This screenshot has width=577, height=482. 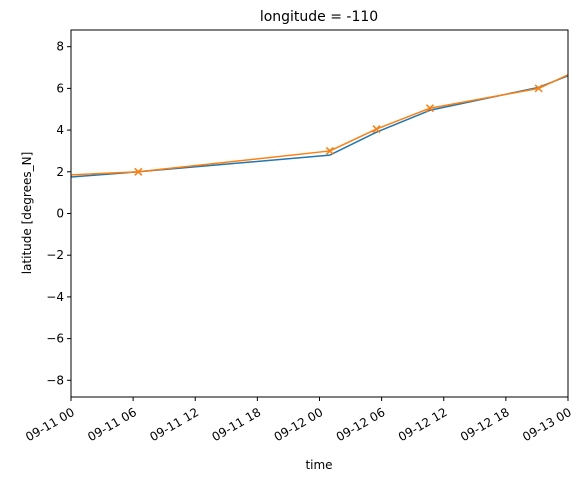 I want to click on x-tick-label: 09-12 00, so click(x=299, y=424).